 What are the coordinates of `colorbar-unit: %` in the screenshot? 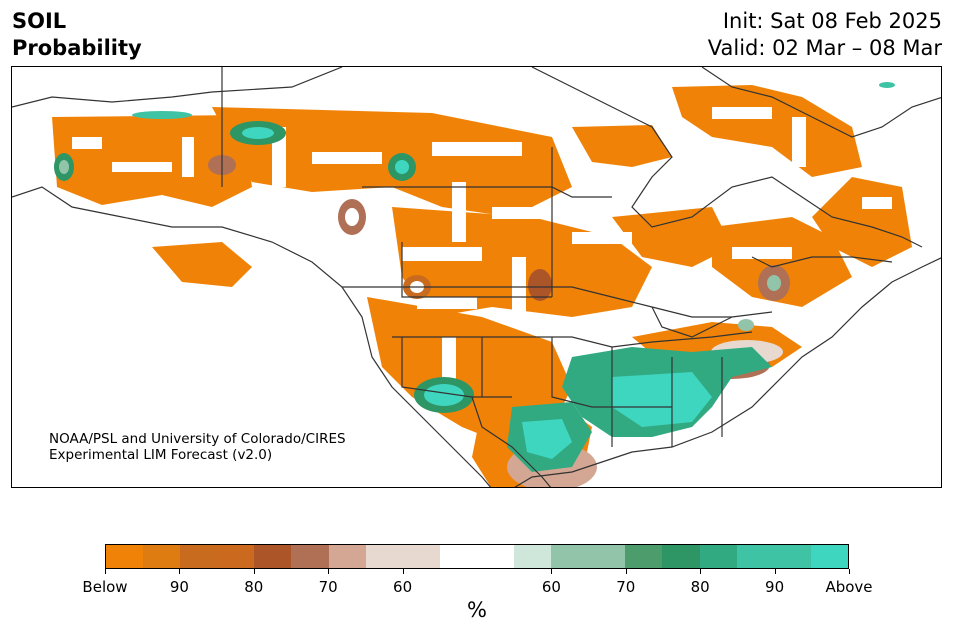 It's located at (477, 610).